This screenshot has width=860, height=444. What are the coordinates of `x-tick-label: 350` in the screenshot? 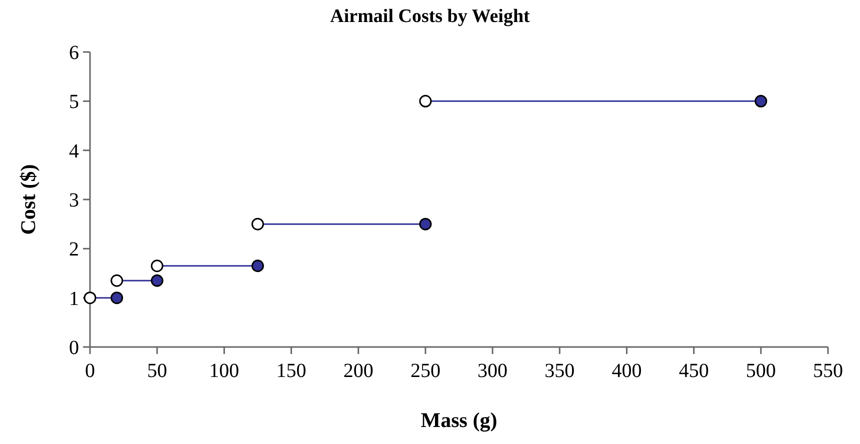 It's located at (559, 371).